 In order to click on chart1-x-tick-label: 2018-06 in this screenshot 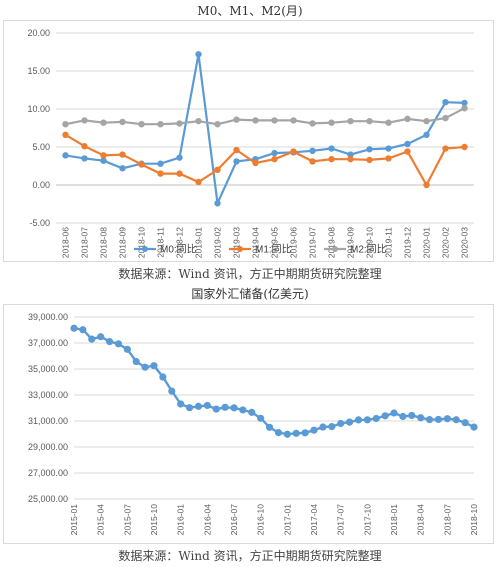, I will do `click(66, 242)`.